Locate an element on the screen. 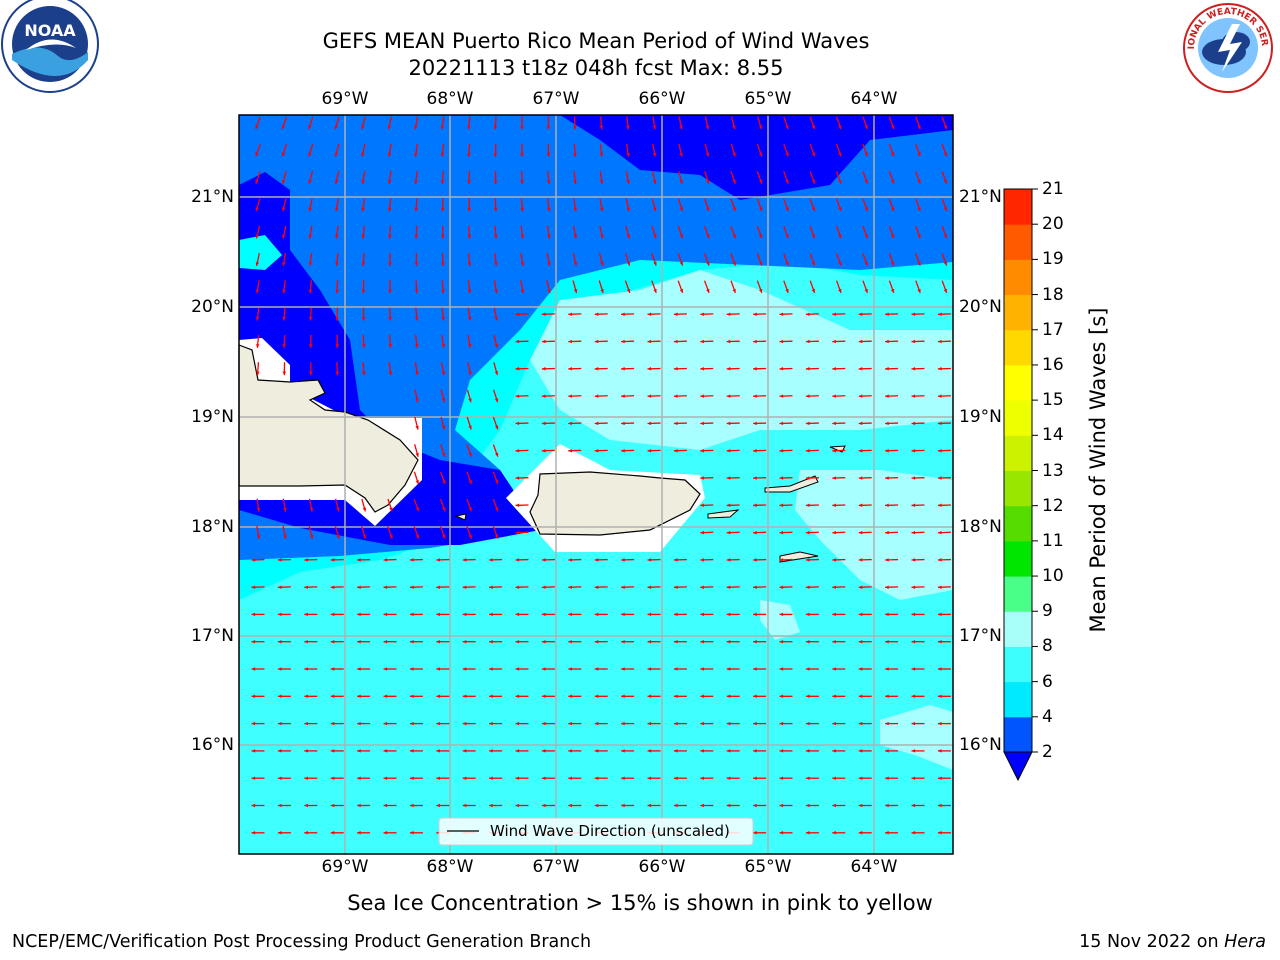 This screenshot has width=1280, height=960. colorbar-tick-label: 15 is located at coordinates (1053, 400).